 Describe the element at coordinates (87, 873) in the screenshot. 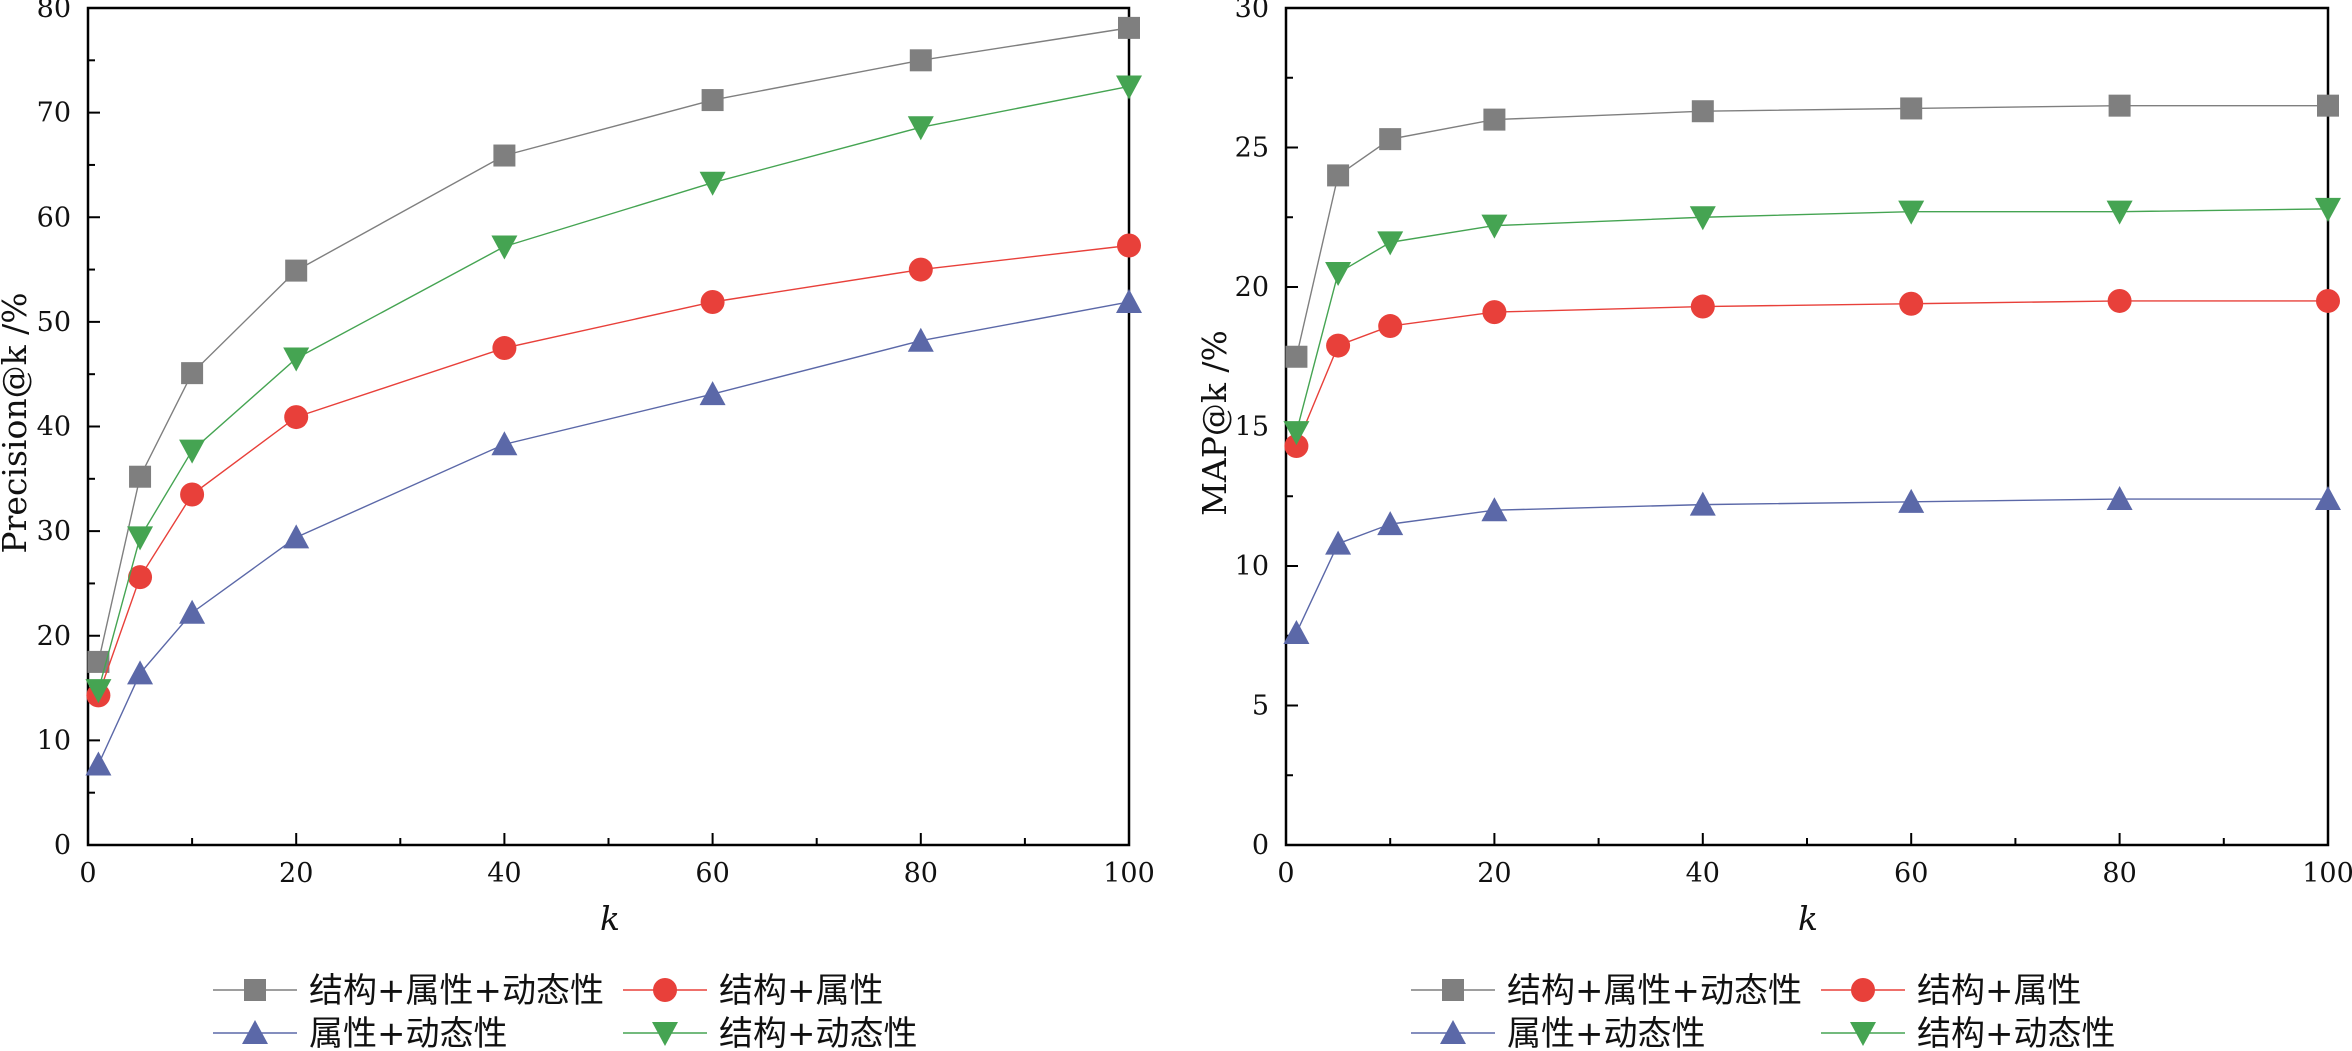

I see `precision-x-tick-label: 0` at that location.